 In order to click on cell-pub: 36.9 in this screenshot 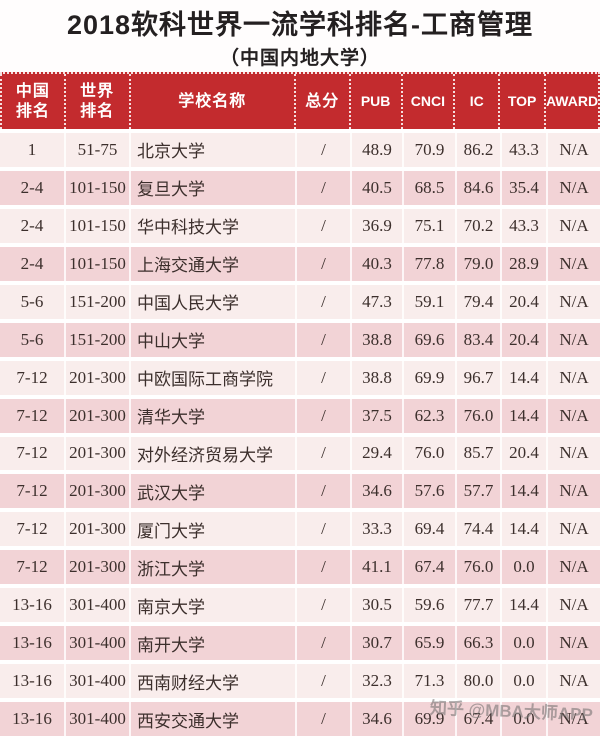, I will do `click(376, 225)`.